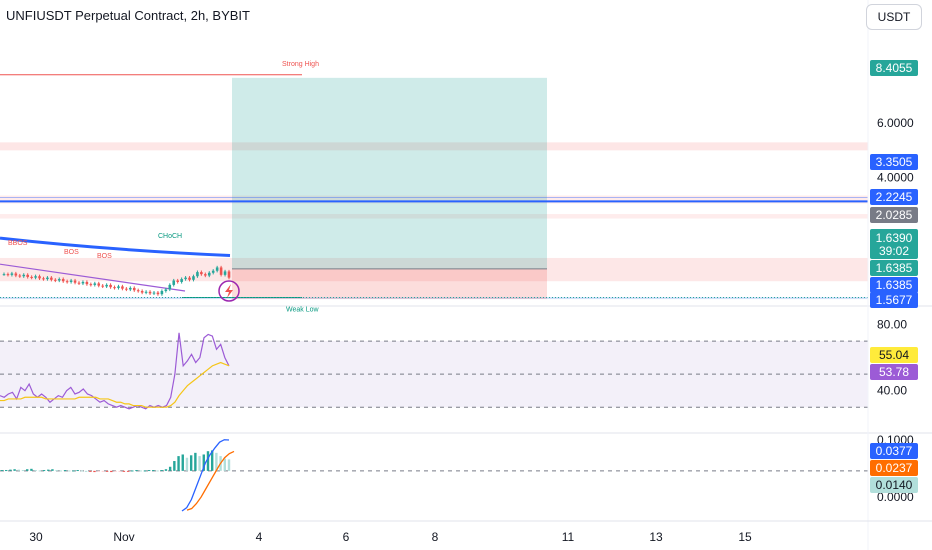 The width and height of the screenshot is (932, 550). Describe the element at coordinates (894, 244) in the screenshot. I see `current-price-label` at that location.